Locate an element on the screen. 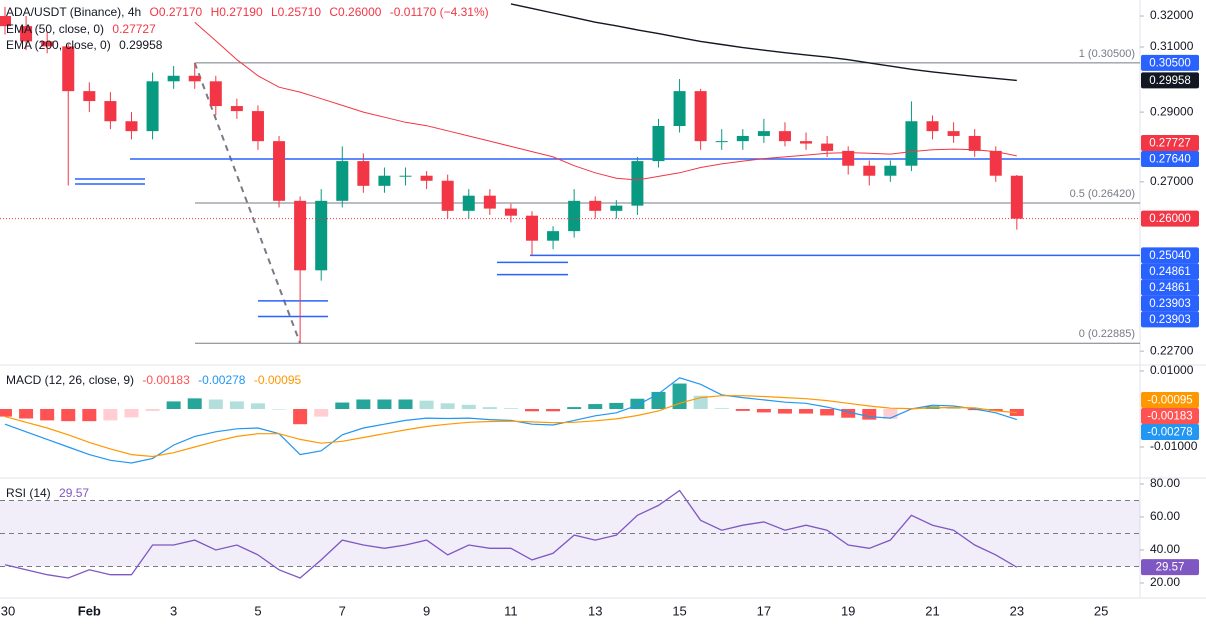  x-tick-label: 13 is located at coordinates (595, 610).